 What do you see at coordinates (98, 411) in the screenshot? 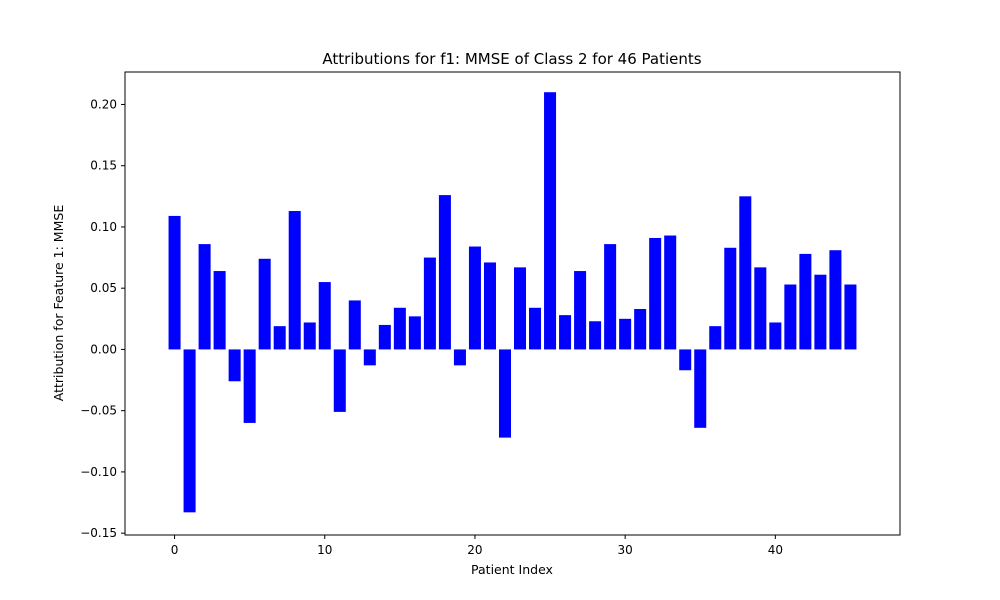
I see `y-tick-label: −0.05` at bounding box center [98, 411].